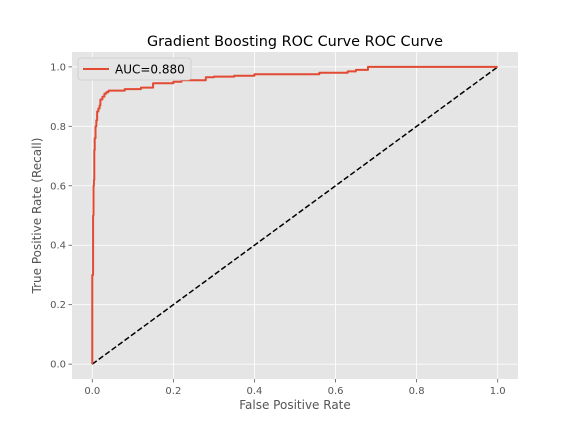 The image size is (576, 432). Describe the element at coordinates (58, 305) in the screenshot. I see `y-tick-label: 0.2` at that location.